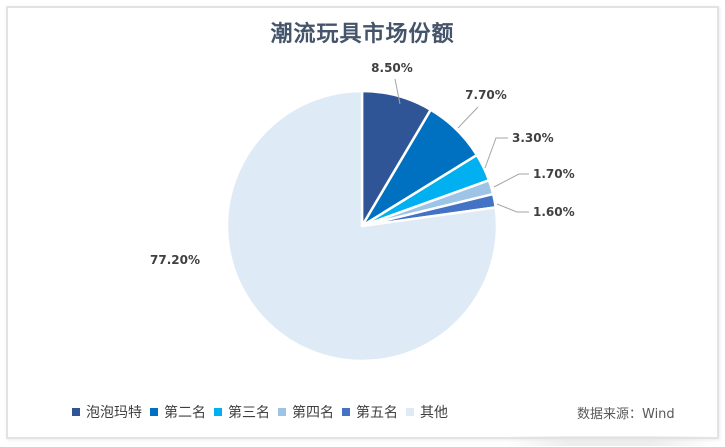  I want to click on data-label-4: 1.70%, so click(554, 174).